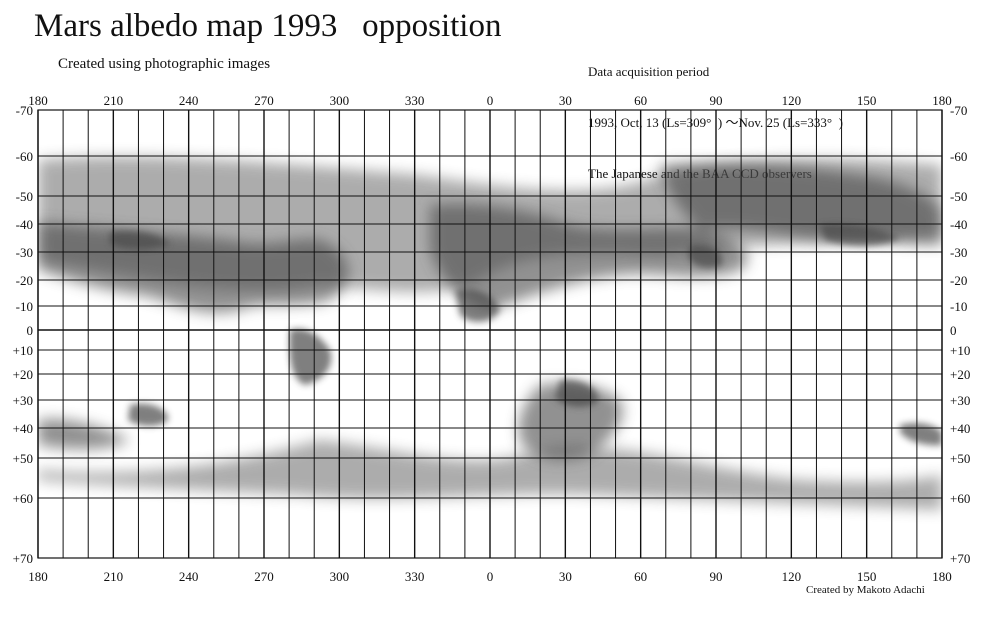 This screenshot has height=624, width=1000. What do you see at coordinates (164, 64) in the screenshot?
I see `map-subtitle: Created using photographic images` at bounding box center [164, 64].